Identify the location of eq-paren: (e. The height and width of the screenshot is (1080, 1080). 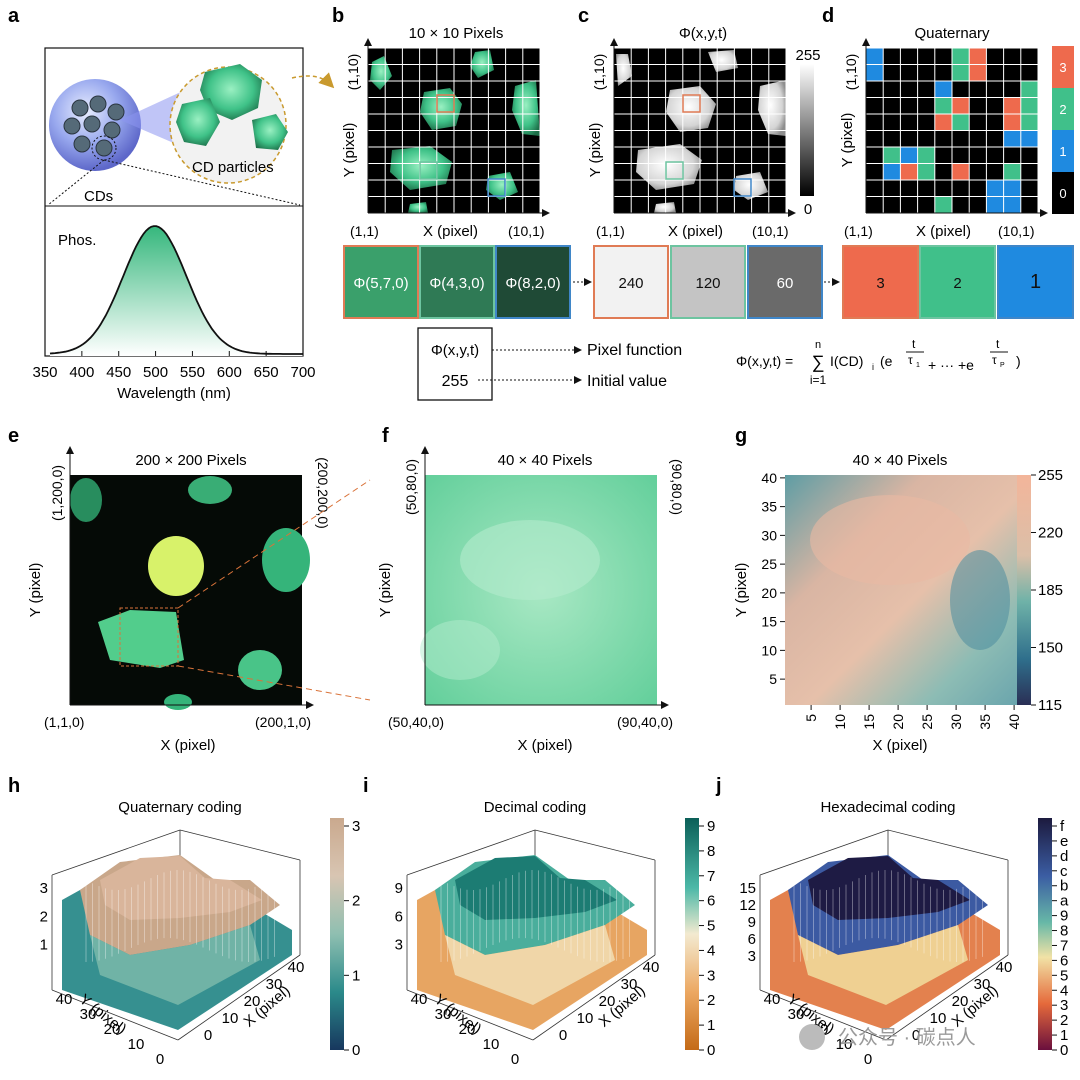
(886, 361).